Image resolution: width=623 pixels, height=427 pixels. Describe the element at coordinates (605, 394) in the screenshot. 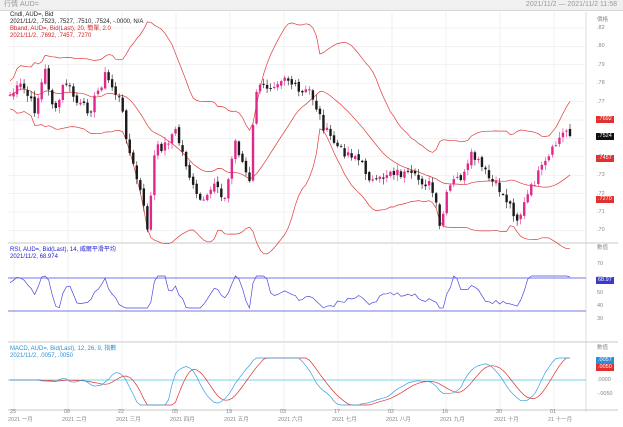

I see `macd-axis-label: -.0050` at that location.